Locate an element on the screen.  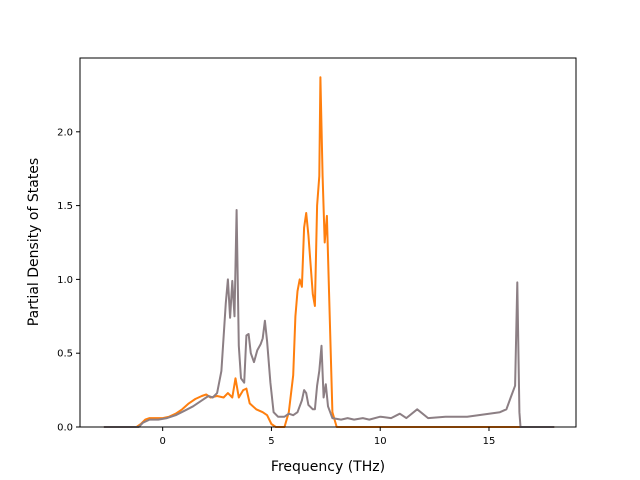
x-tick-label: 10 is located at coordinates (380, 441).